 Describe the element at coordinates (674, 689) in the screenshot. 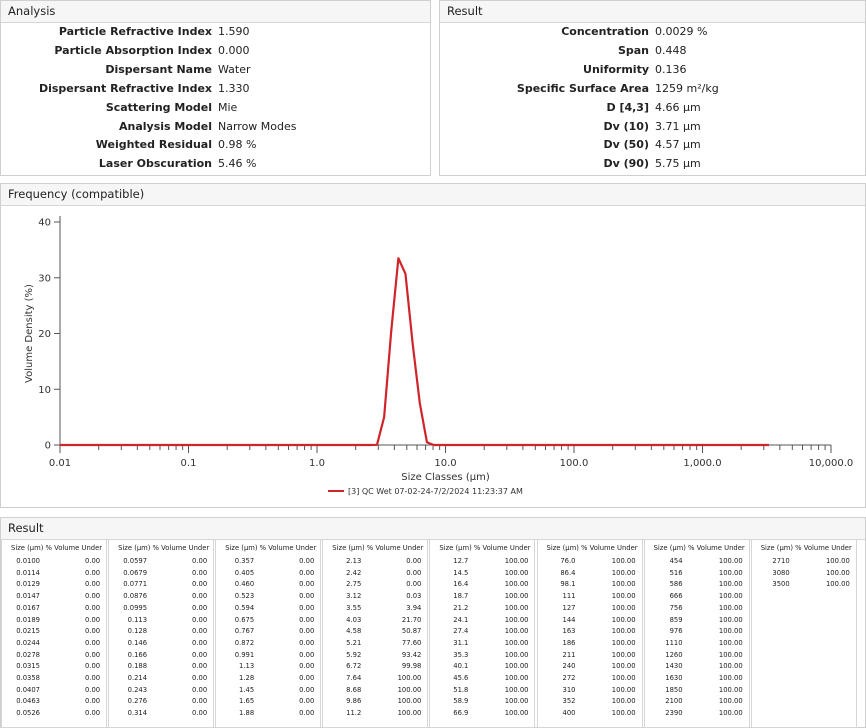

I see `size-cell: 1850` at that location.